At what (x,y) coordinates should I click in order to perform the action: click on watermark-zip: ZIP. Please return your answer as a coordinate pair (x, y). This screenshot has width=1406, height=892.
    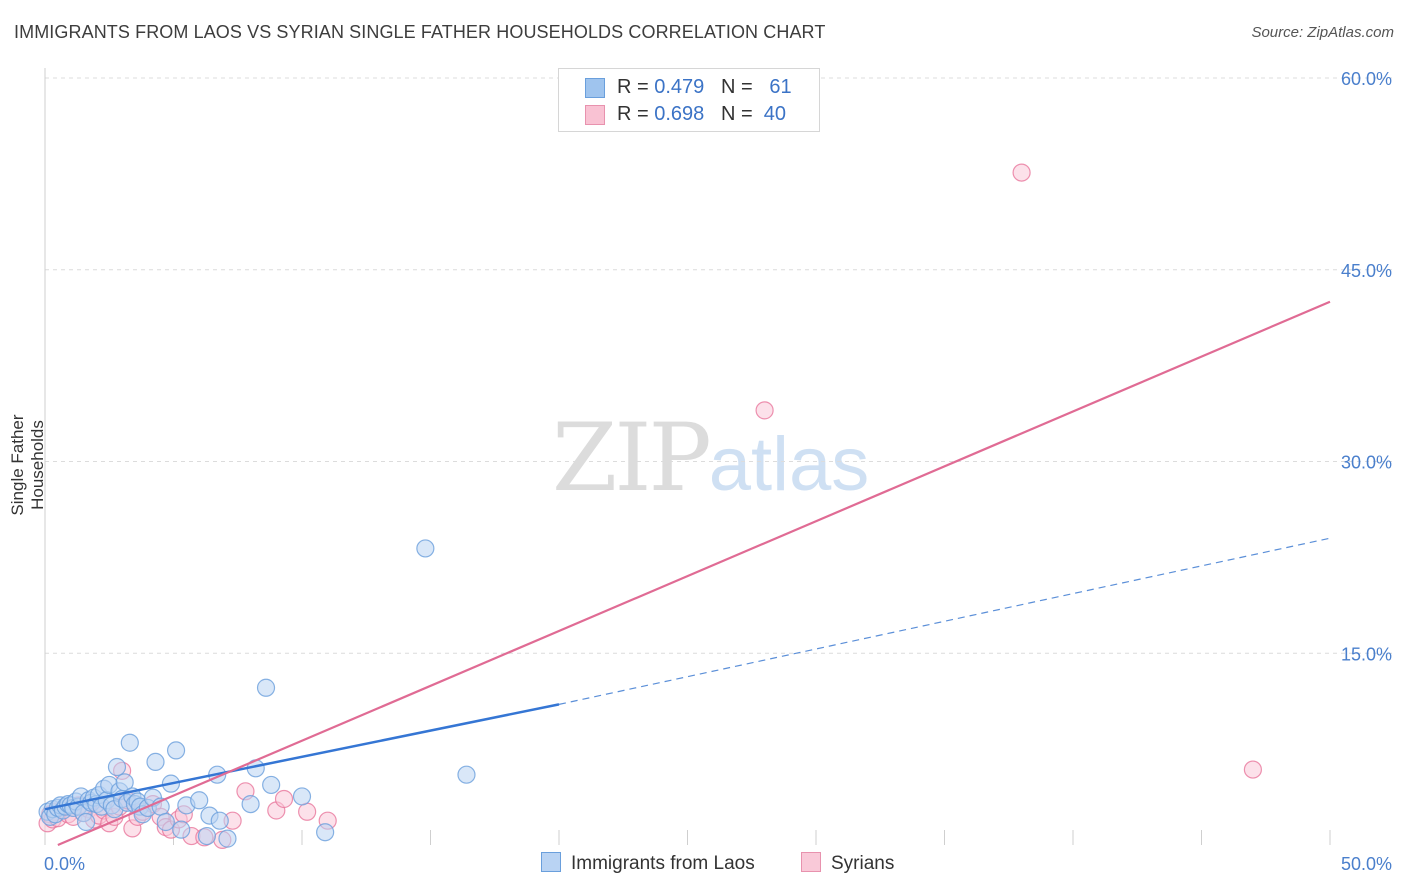
    Looking at the image, I should click on (632, 458).